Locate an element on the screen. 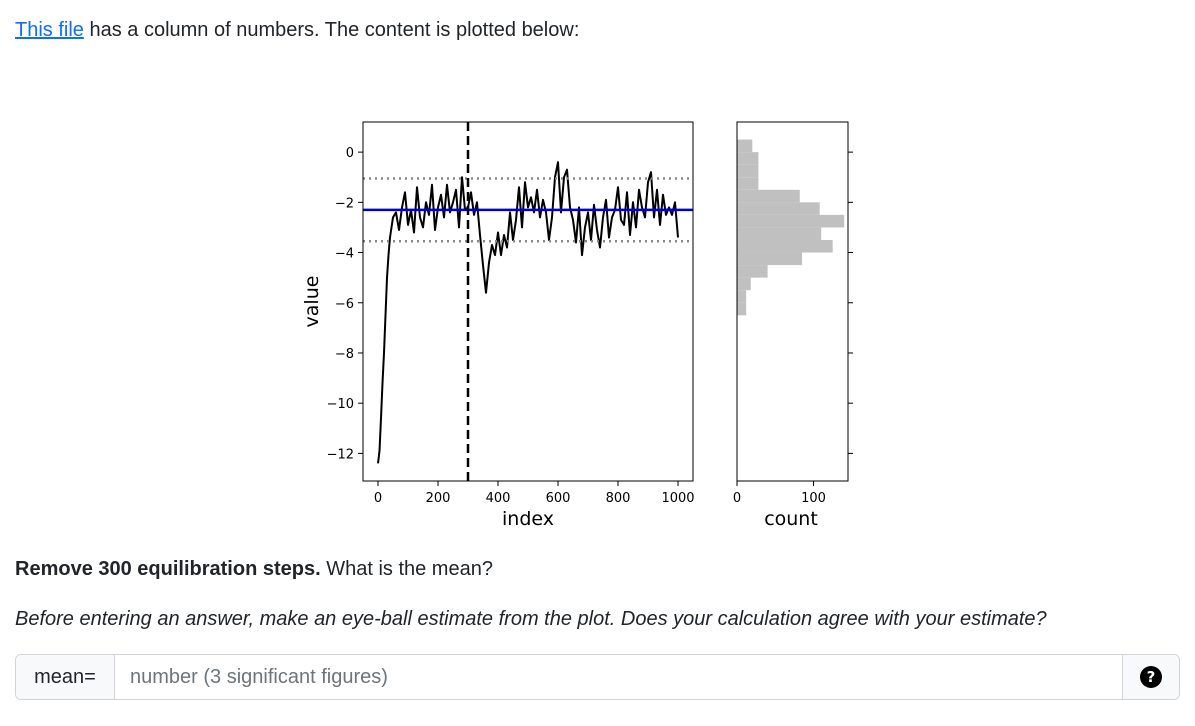  y-axis-label: value is located at coordinates (312, 302).